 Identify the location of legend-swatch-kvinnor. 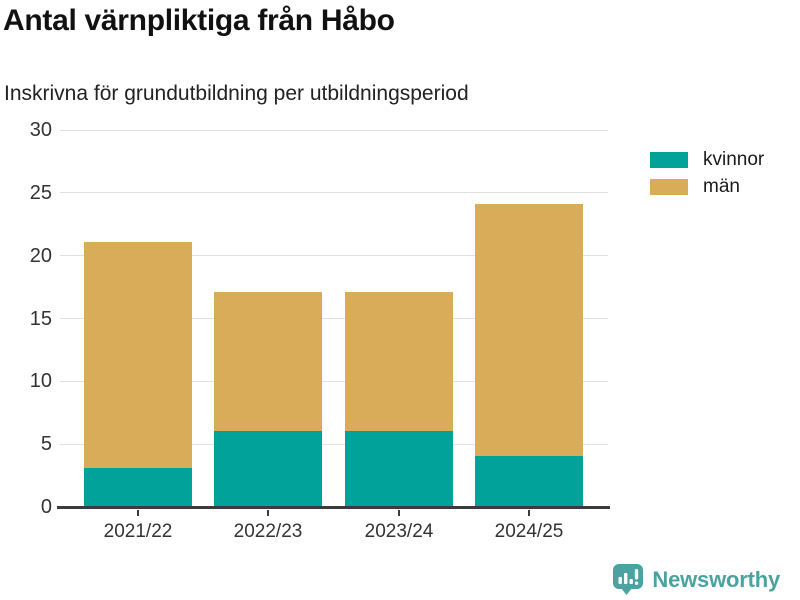
(669, 160).